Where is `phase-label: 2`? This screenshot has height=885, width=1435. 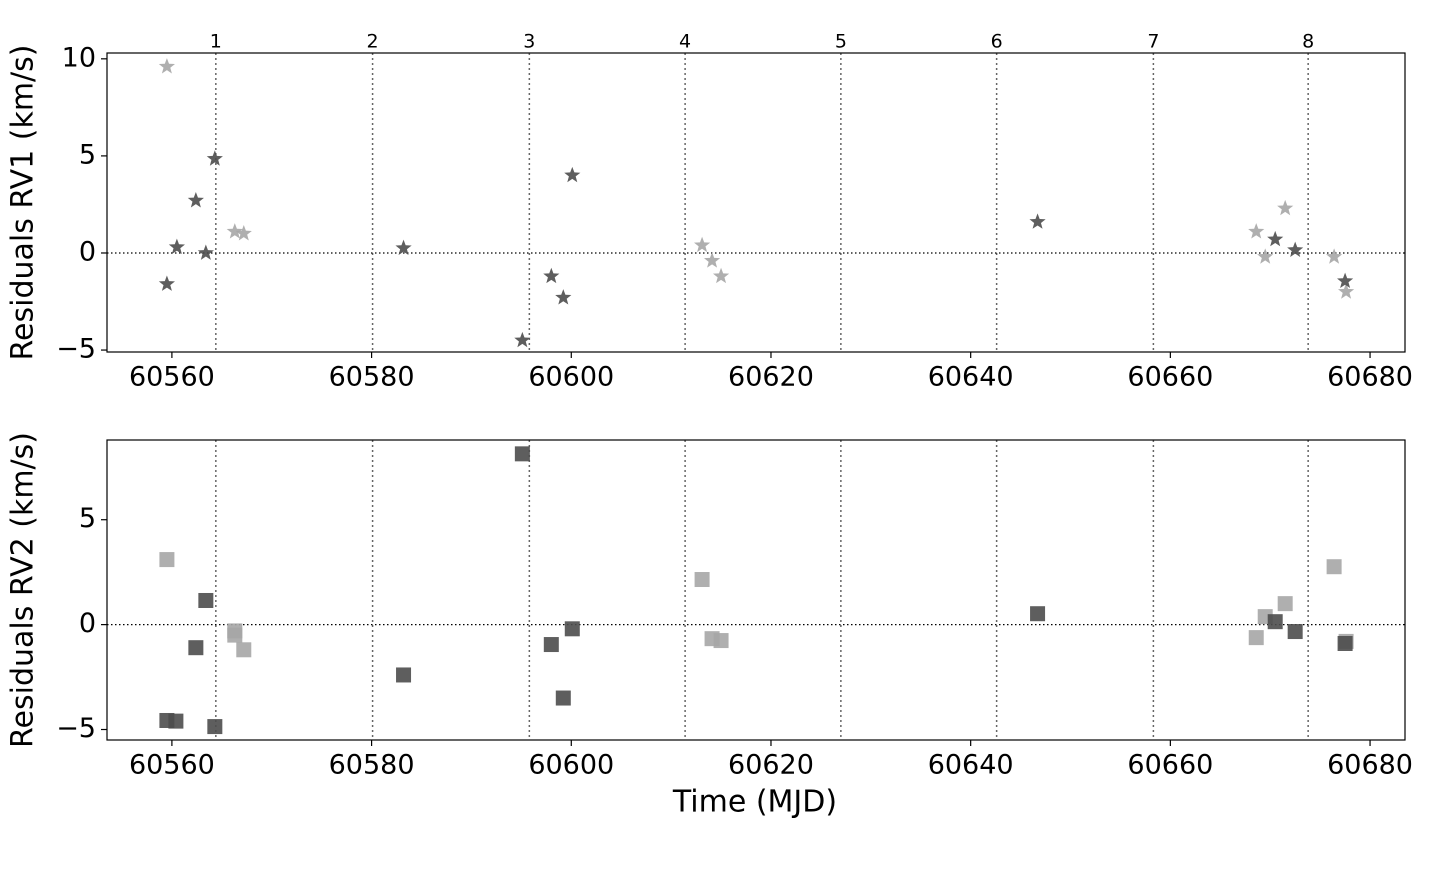
phase-label: 2 is located at coordinates (373, 42).